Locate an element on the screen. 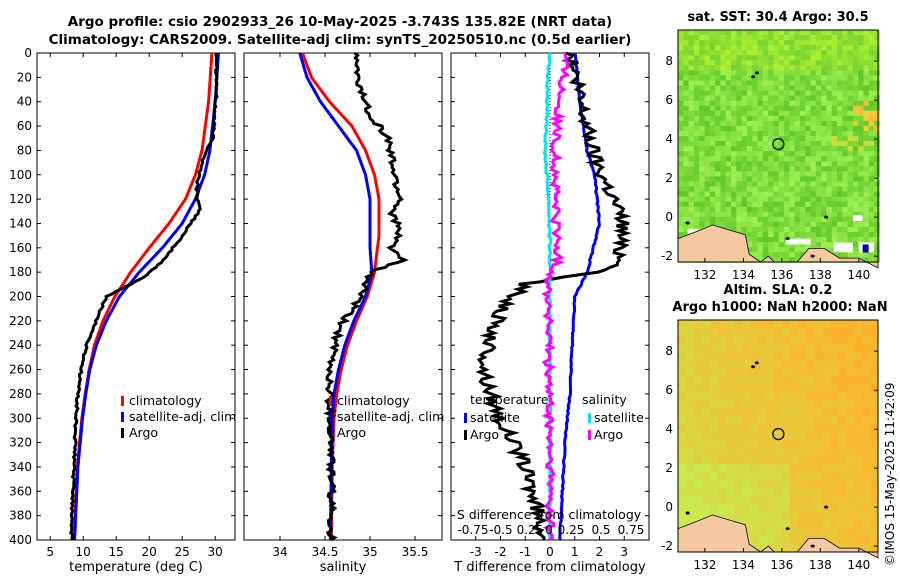  sla-map-title-line2: Argo h1000: NaN h2000: NaN is located at coordinates (780, 307).